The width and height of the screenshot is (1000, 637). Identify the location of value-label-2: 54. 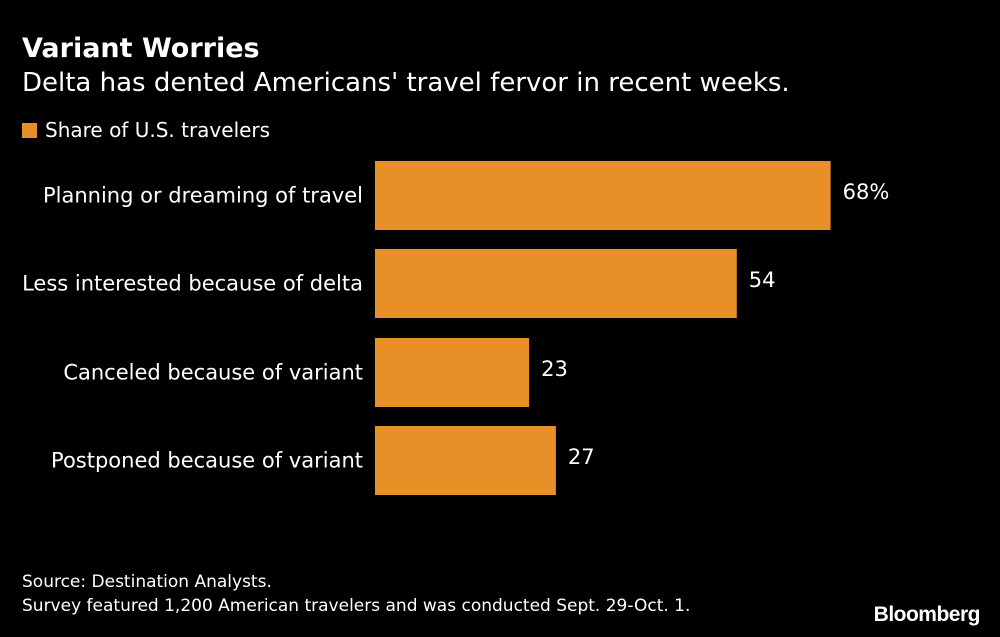
(762, 280).